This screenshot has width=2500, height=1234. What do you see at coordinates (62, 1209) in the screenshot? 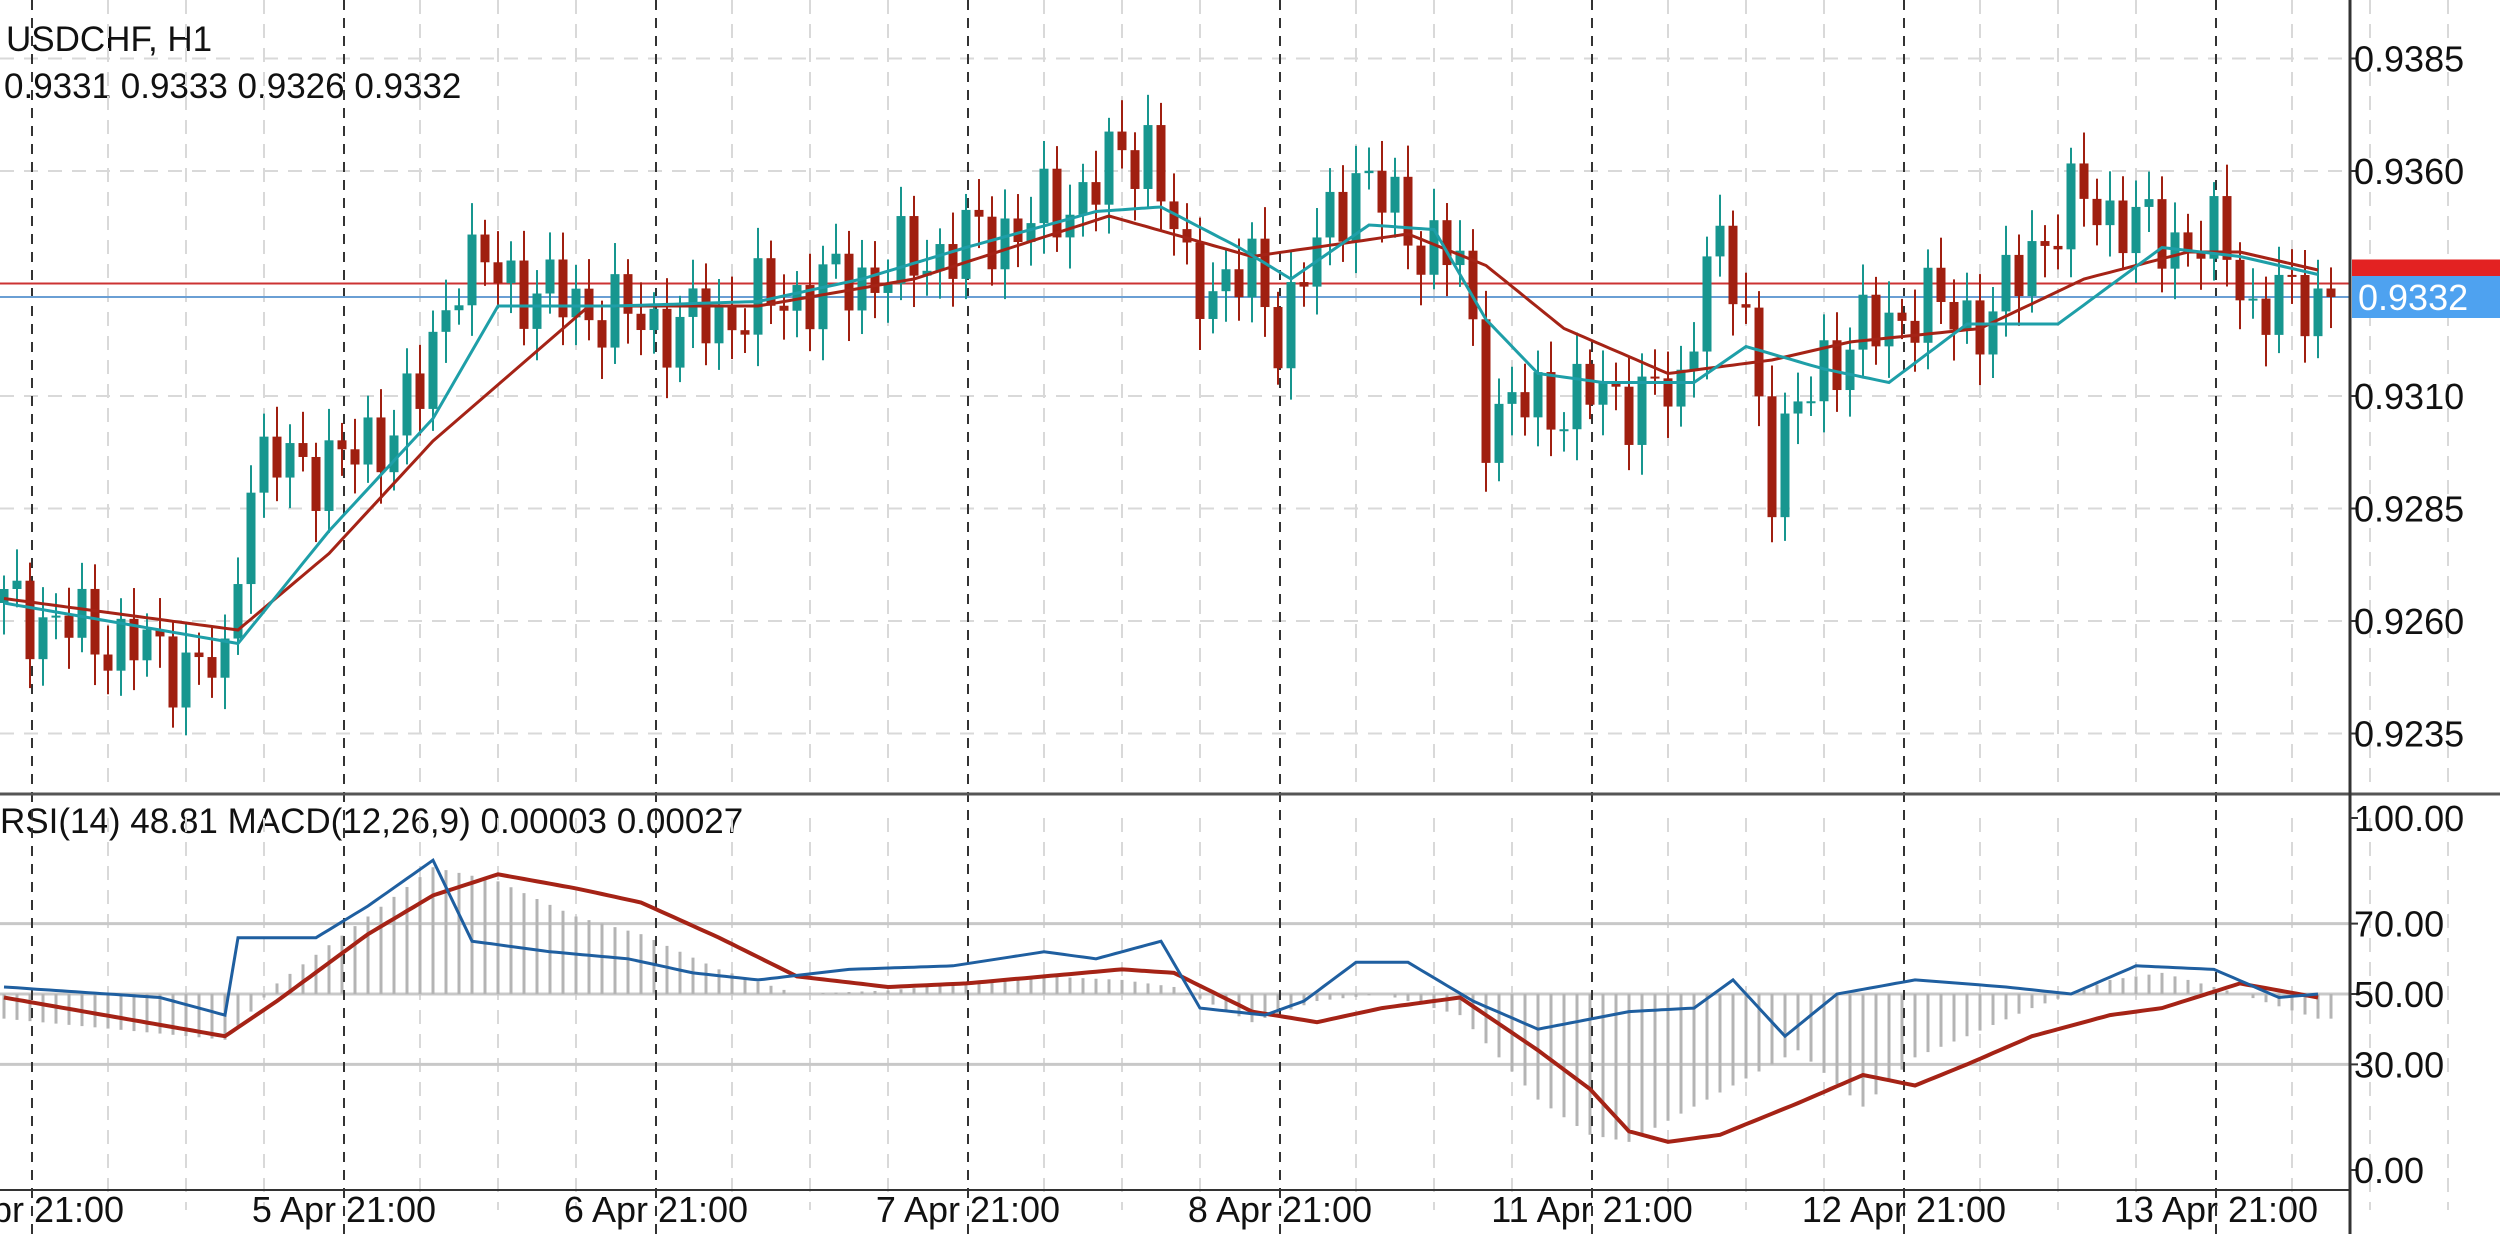
I see `time-tick-label: 4 Apr 21:00` at bounding box center [62, 1209].